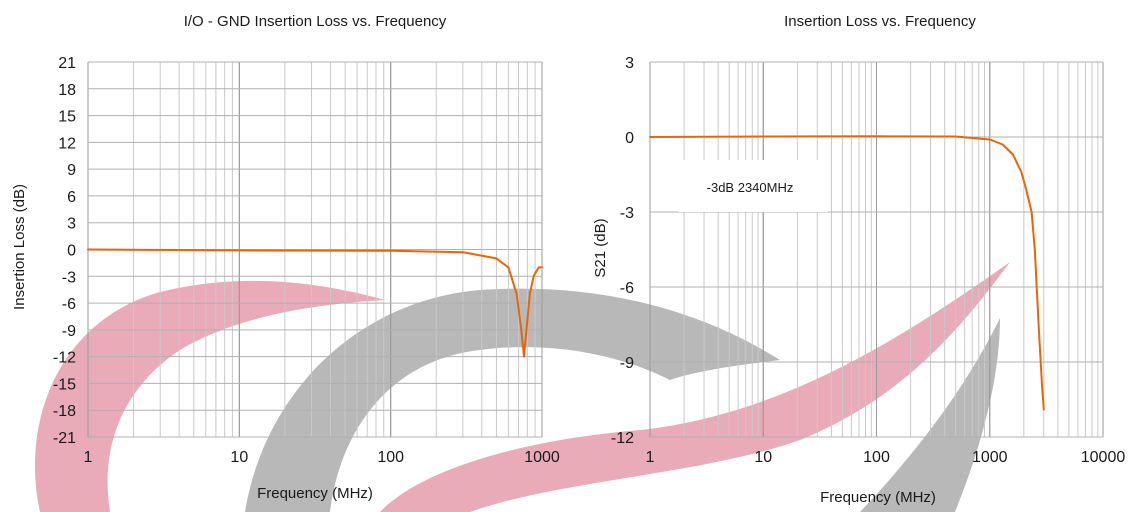  What do you see at coordinates (750, 187) in the screenshot?
I see `annotation-label: -3dB 2340MHz` at bounding box center [750, 187].